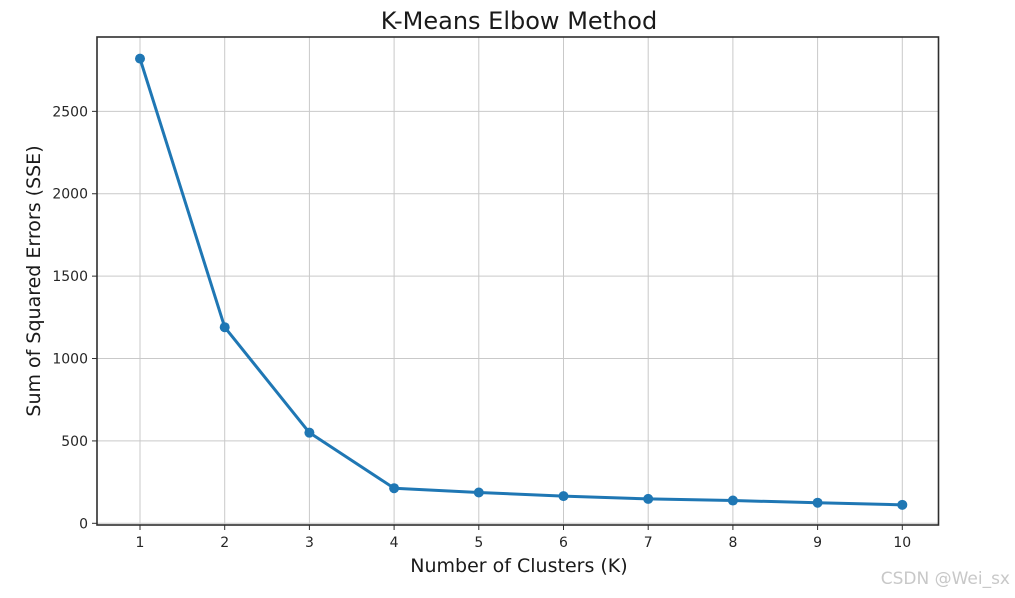 This screenshot has width=1015, height=598. I want to click on x-axis-label: Number of Clusters (K), so click(518, 566).